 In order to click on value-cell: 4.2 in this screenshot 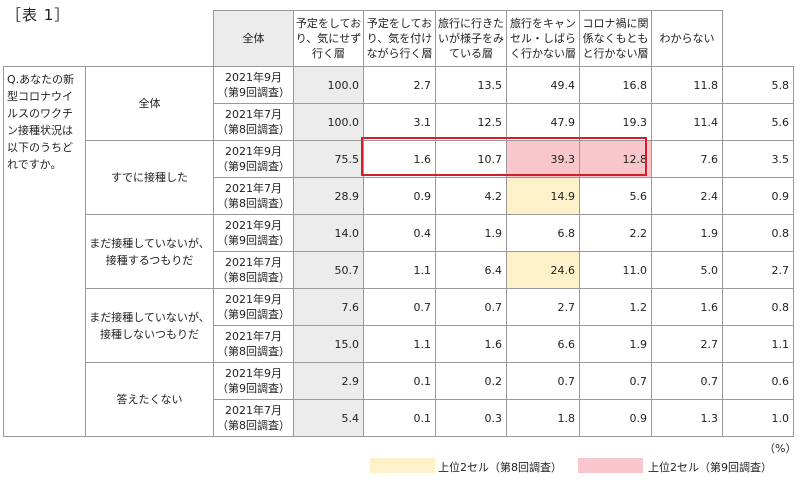, I will do `click(471, 196)`.